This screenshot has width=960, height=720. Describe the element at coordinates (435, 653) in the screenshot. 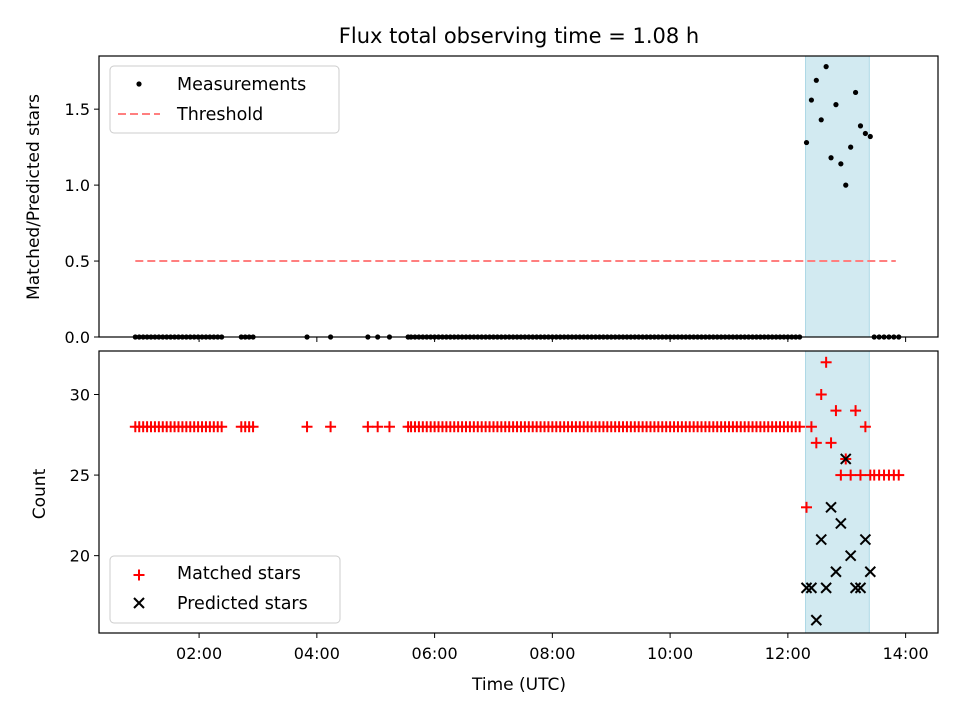

I see `x-tick-label: 06:00` at that location.